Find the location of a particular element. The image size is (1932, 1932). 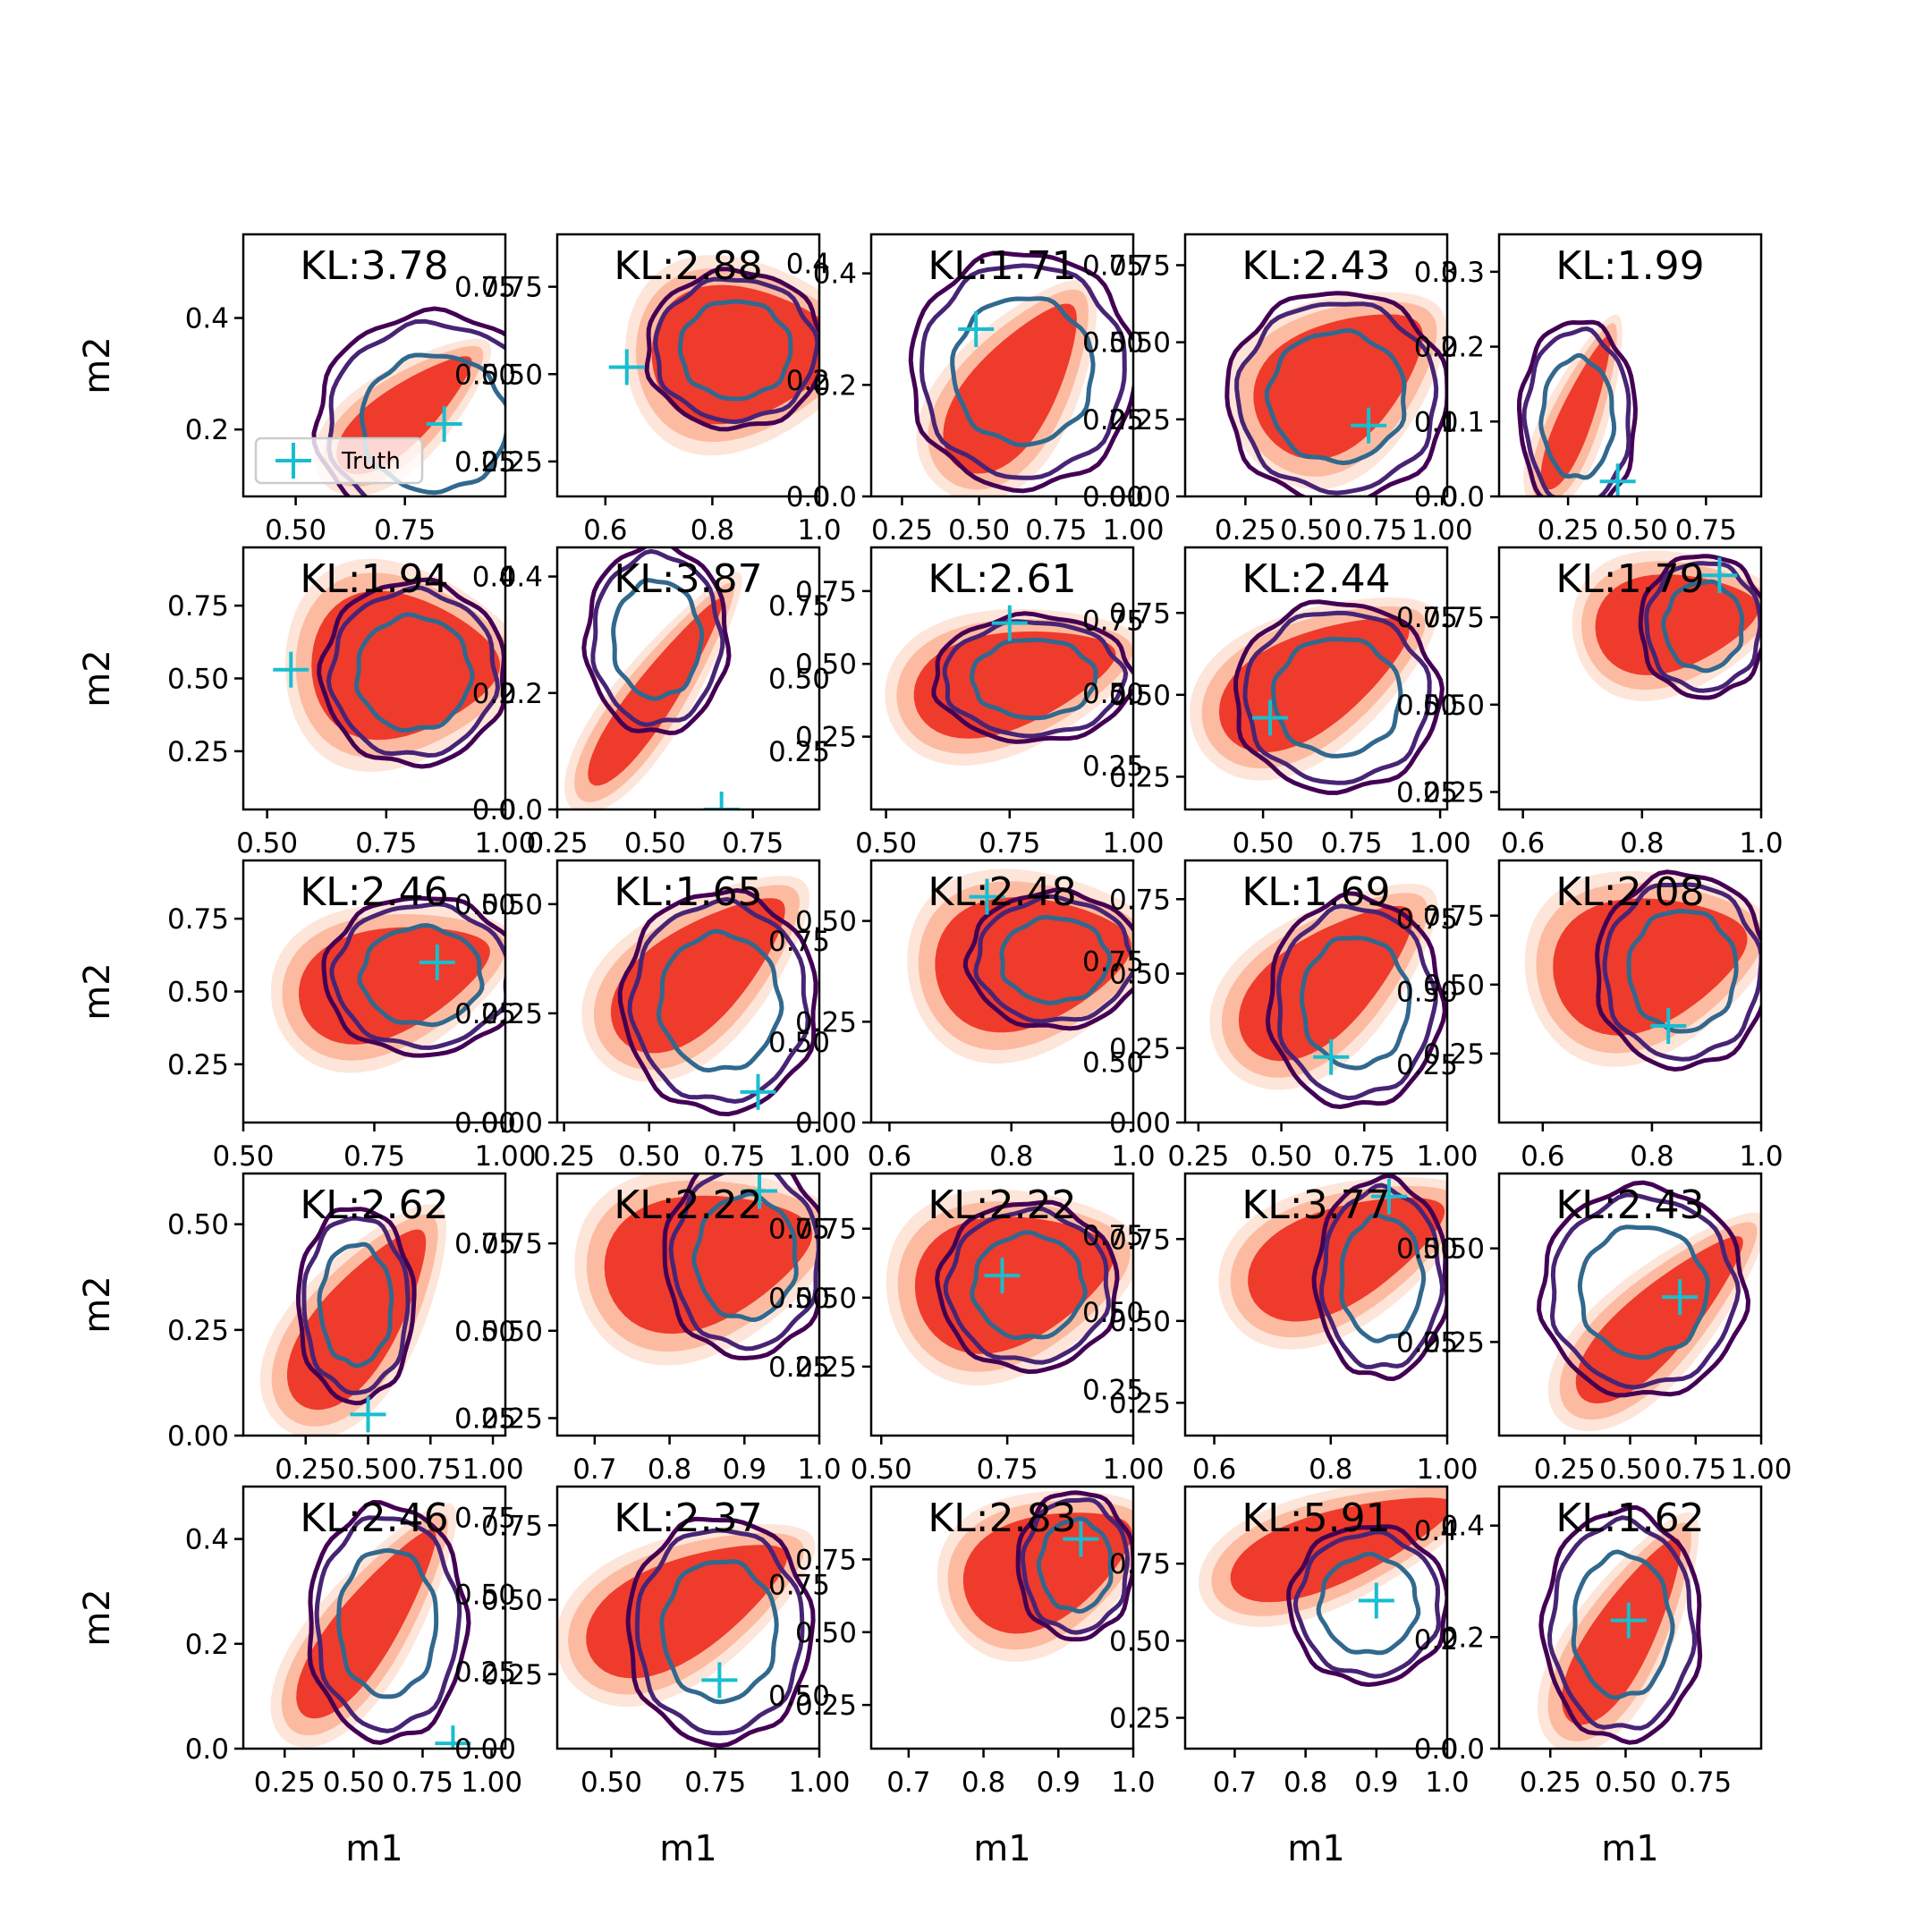

kl-label: KL:1.79 is located at coordinates (1629, 579).